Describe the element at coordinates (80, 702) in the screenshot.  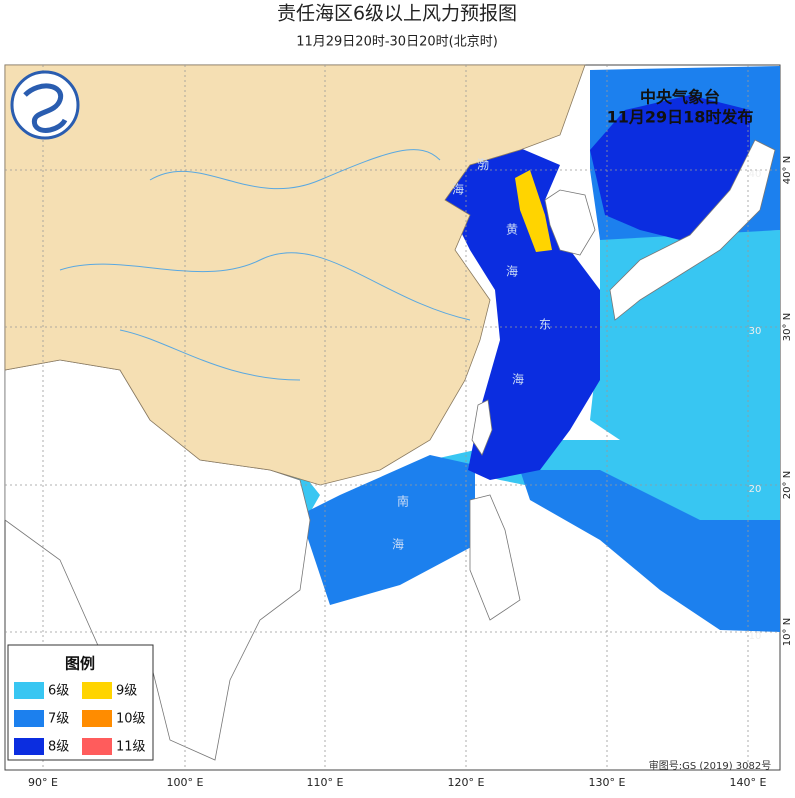
I see `legend: 图例 6级 9级 7级 10级 8级 11级` at that location.